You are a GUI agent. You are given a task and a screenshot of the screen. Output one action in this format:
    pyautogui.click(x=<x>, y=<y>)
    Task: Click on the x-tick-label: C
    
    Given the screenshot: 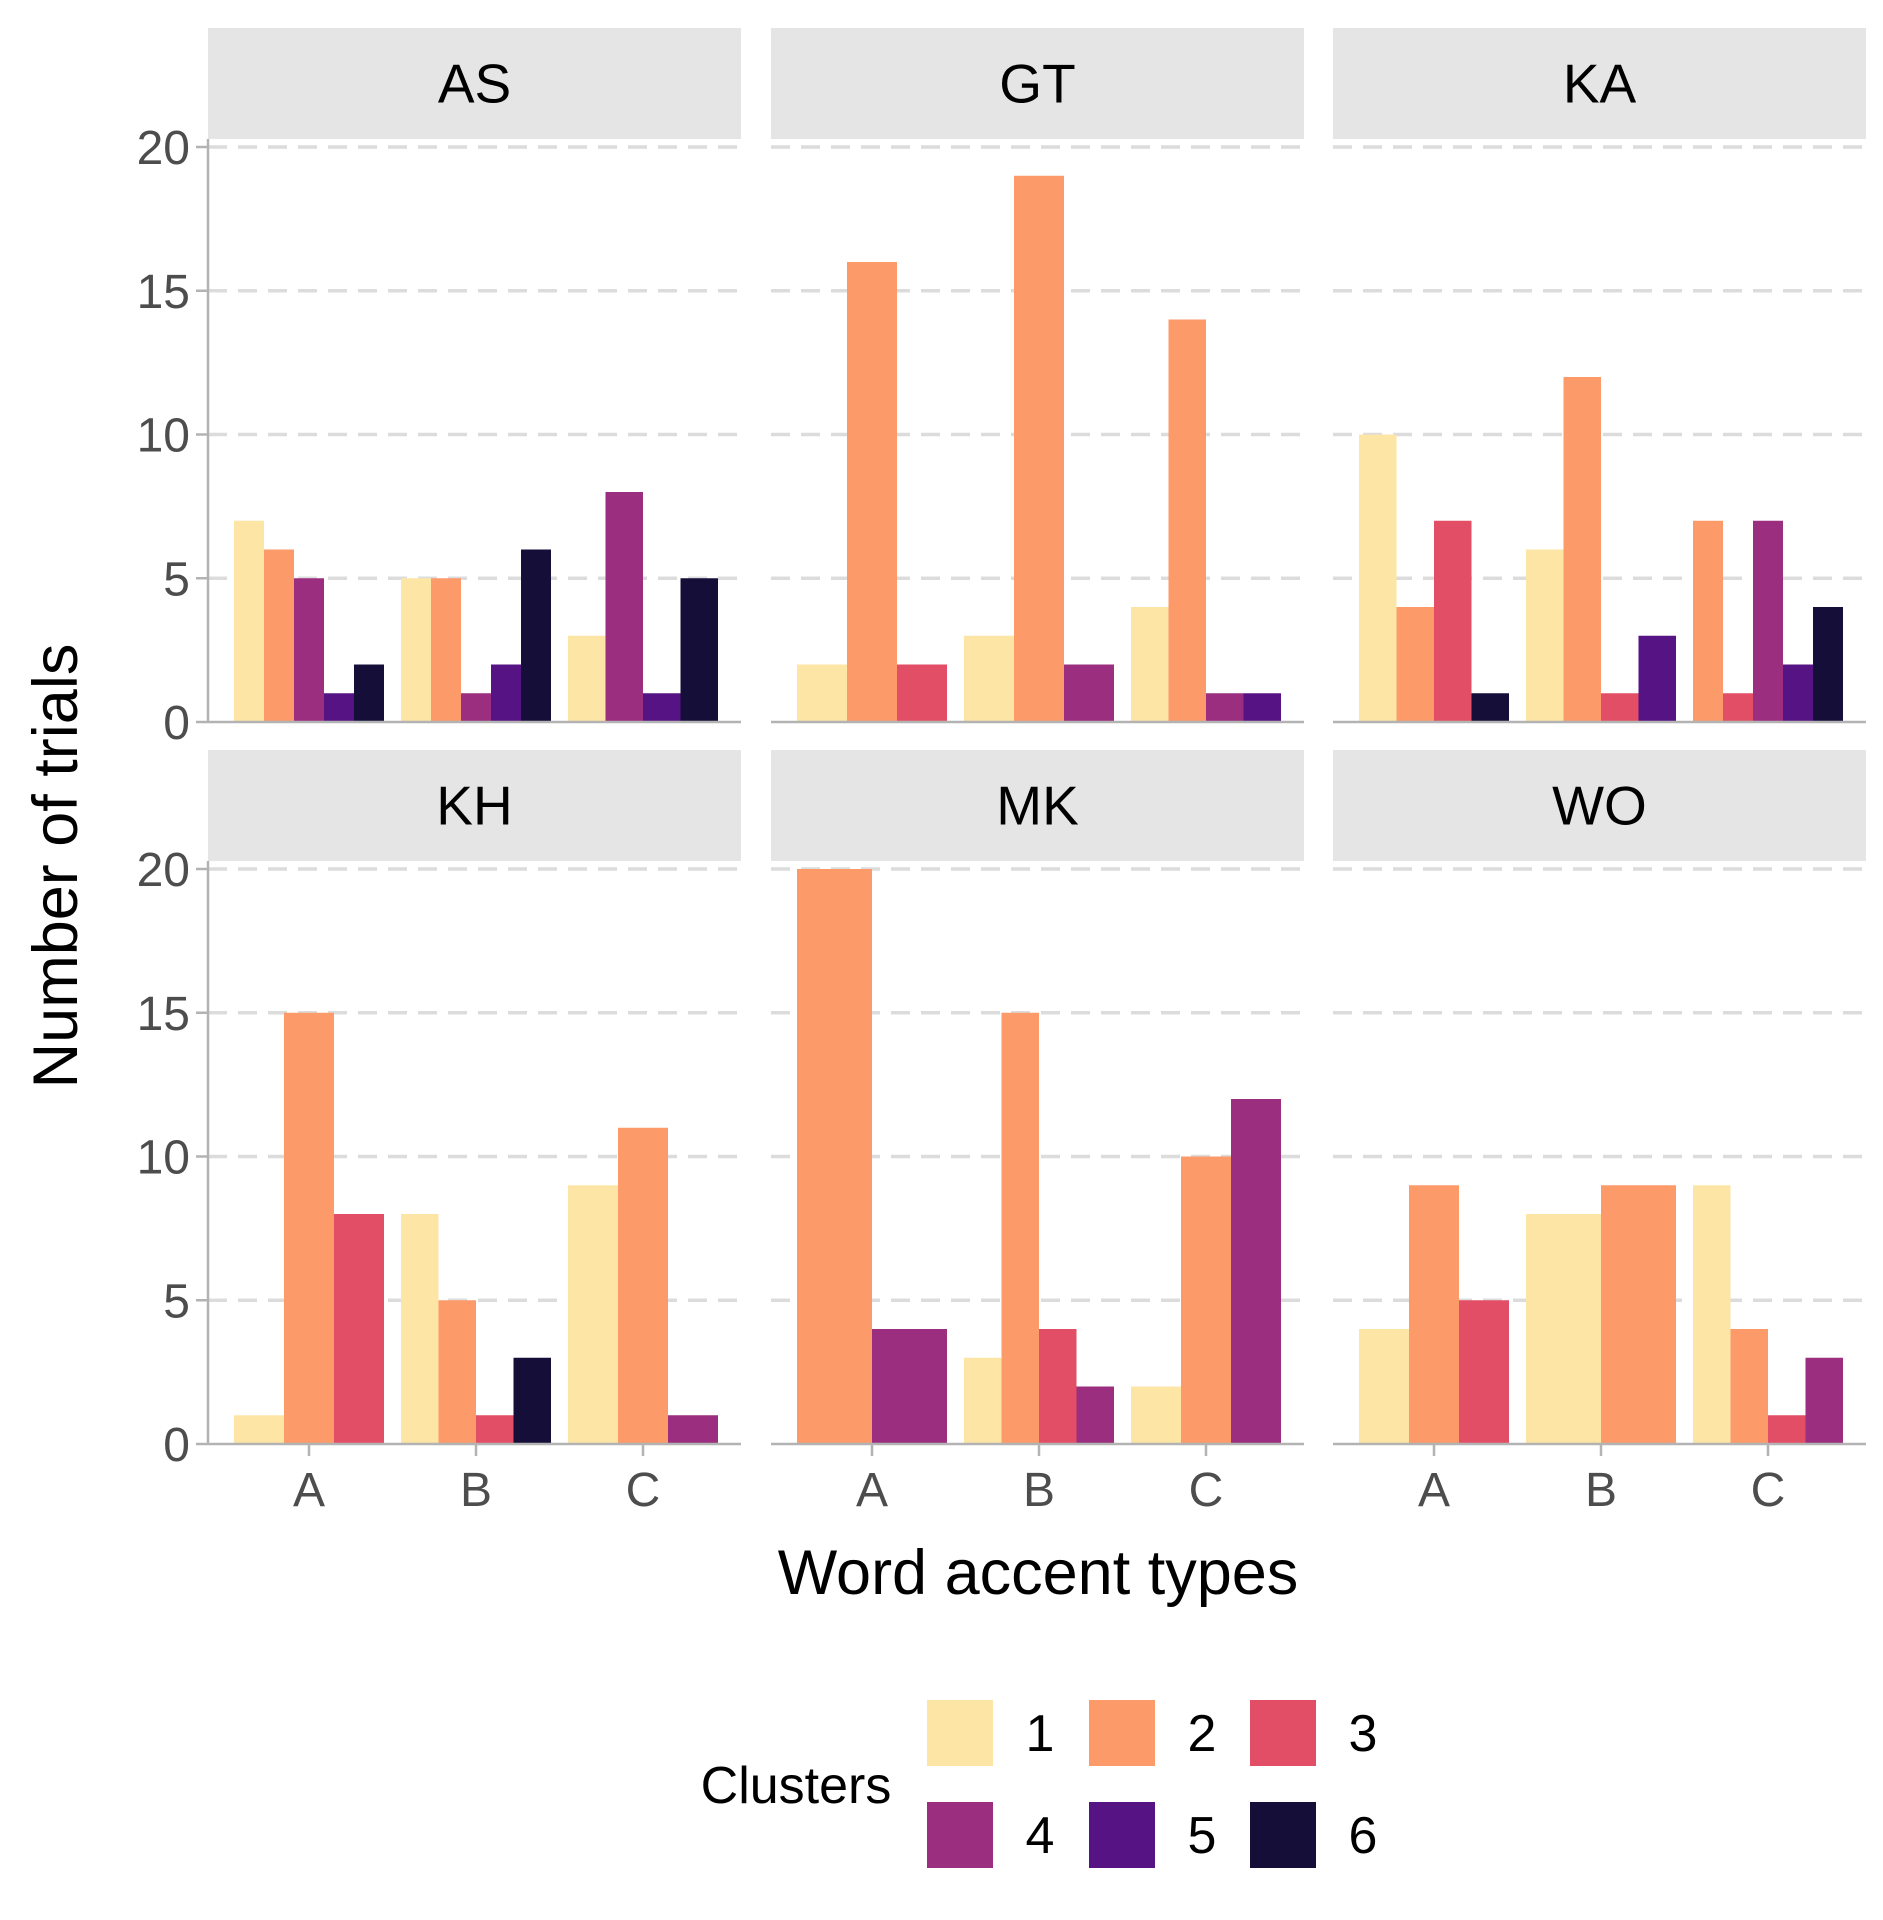 What is the action you would take?
    pyautogui.click(x=1206, y=1490)
    